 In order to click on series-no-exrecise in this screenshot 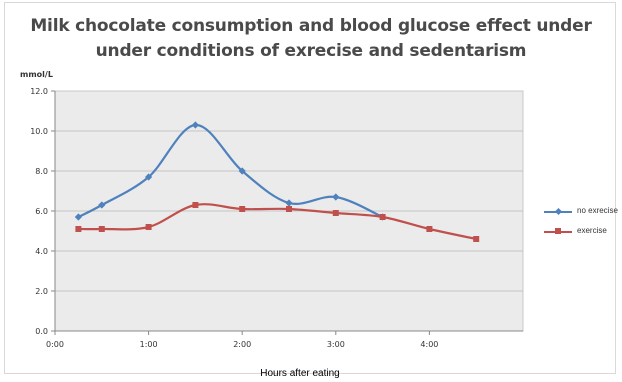, I will do `click(230, 171)`.